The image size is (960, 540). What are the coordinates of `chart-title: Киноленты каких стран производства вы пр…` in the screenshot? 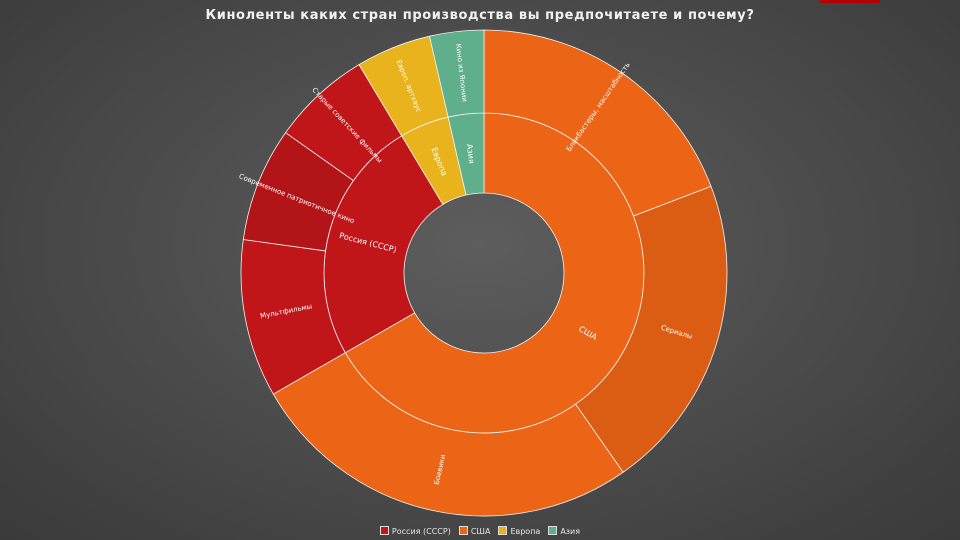 It's located at (480, 15).